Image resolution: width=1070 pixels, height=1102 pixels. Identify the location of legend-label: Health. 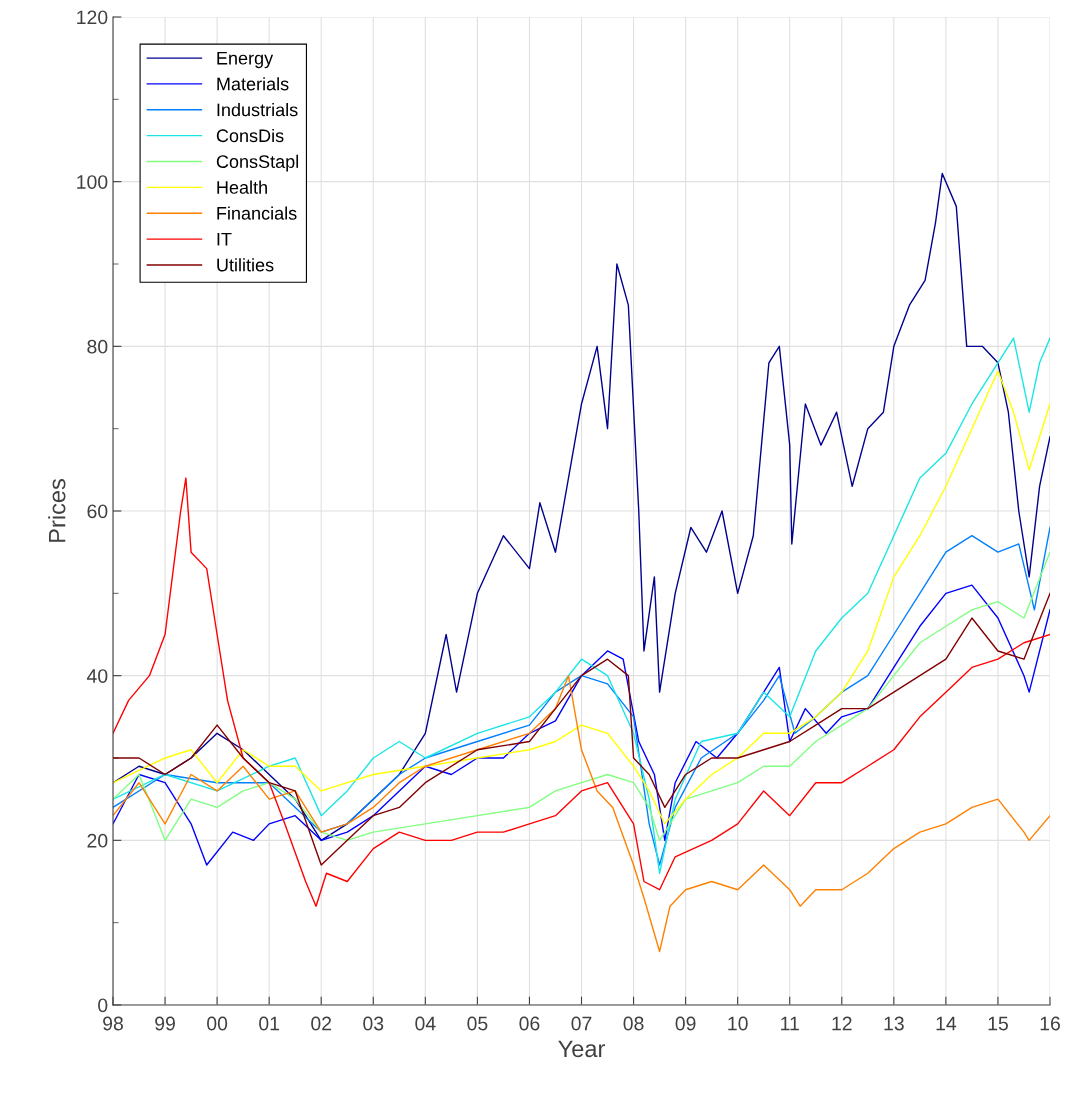
(242, 187).